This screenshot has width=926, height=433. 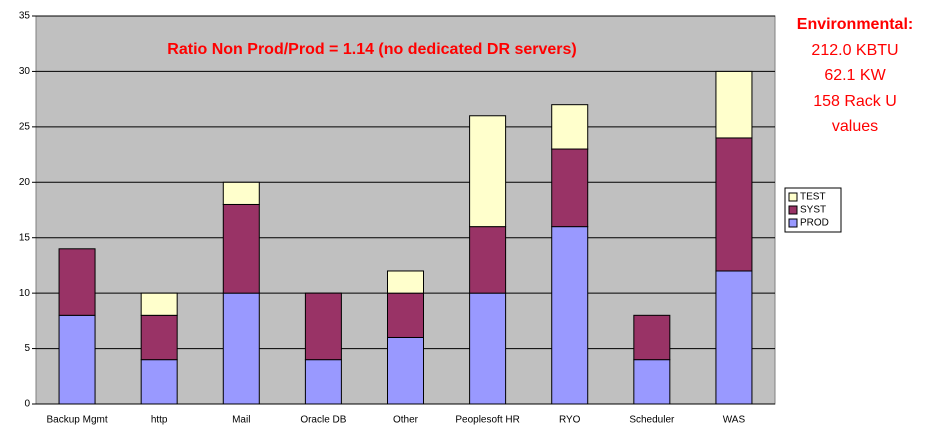 I want to click on y-tick-label: 20, so click(x=25, y=182).